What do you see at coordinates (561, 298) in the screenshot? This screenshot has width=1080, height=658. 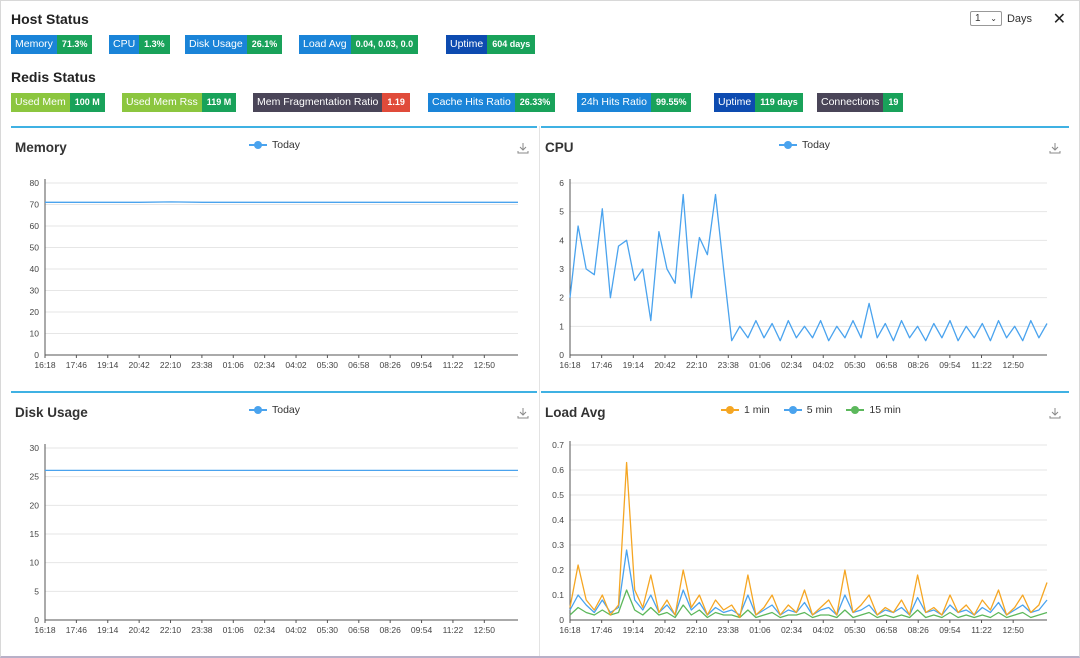 I see `y-tick-label: 2` at bounding box center [561, 298].